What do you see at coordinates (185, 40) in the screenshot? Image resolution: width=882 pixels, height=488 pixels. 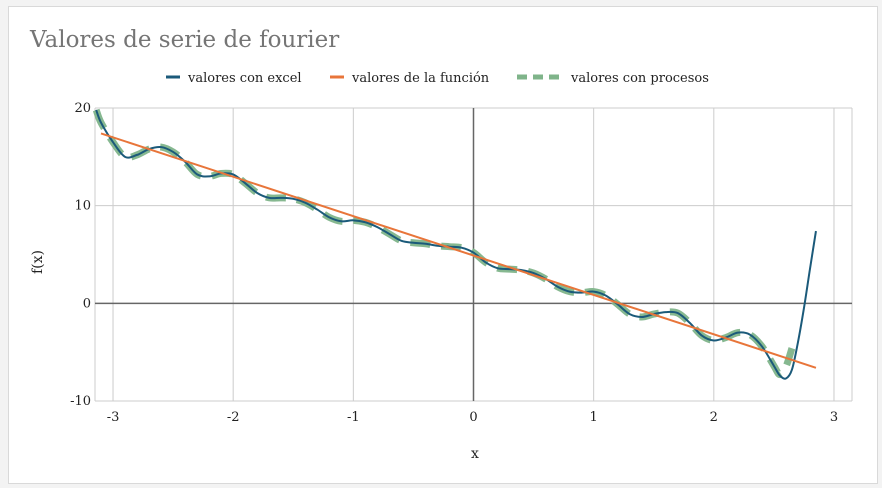 I see `chart-title: Valores de serie de fourier` at bounding box center [185, 40].